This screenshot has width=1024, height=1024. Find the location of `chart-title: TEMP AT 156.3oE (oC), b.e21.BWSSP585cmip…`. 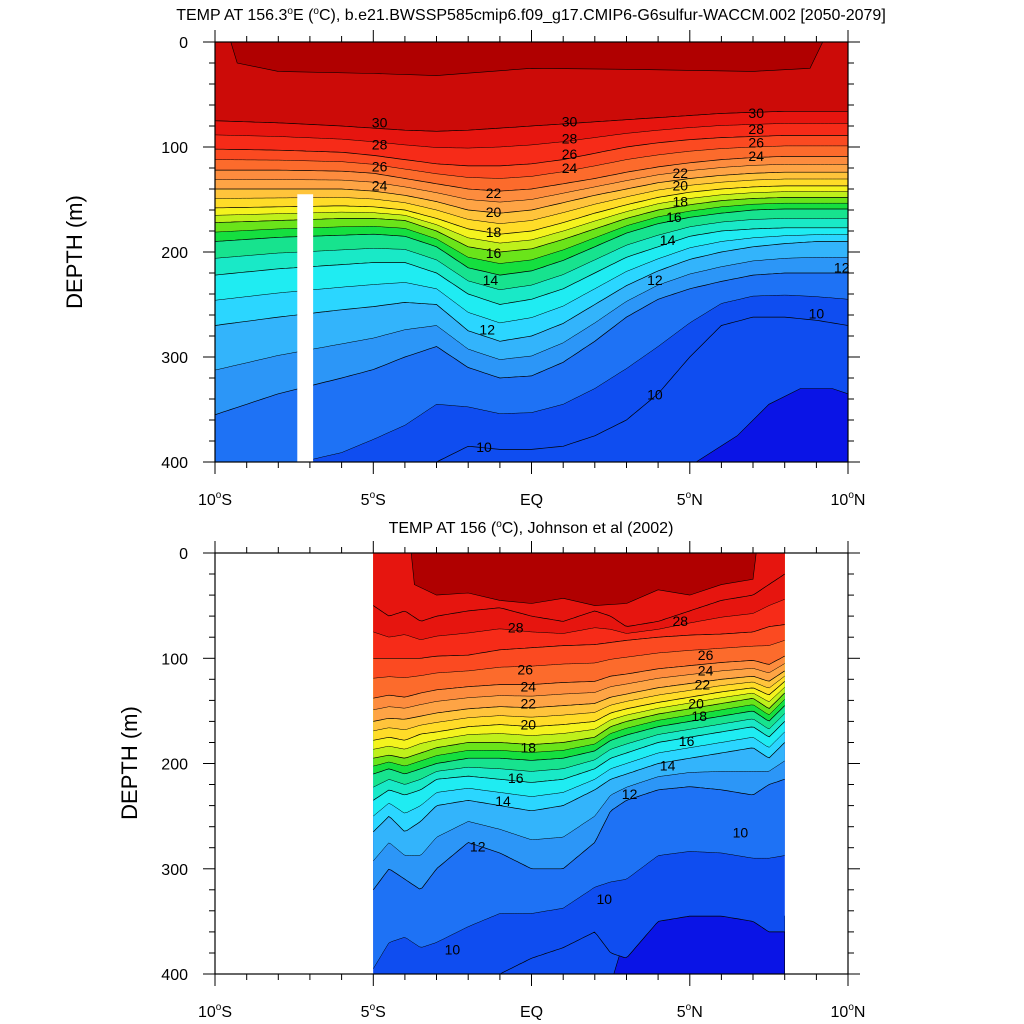

chart-title: TEMP AT 156.3oE (oC), b.e21.BWSSP585cmip… is located at coordinates (531, 15).